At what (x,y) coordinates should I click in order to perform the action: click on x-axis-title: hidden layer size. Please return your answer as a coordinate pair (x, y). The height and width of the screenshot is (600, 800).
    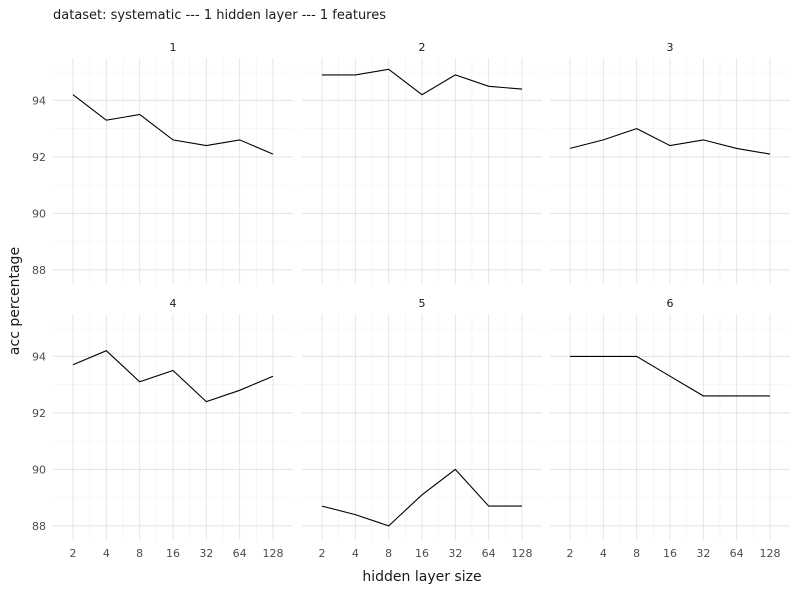
    Looking at the image, I should click on (421, 577).